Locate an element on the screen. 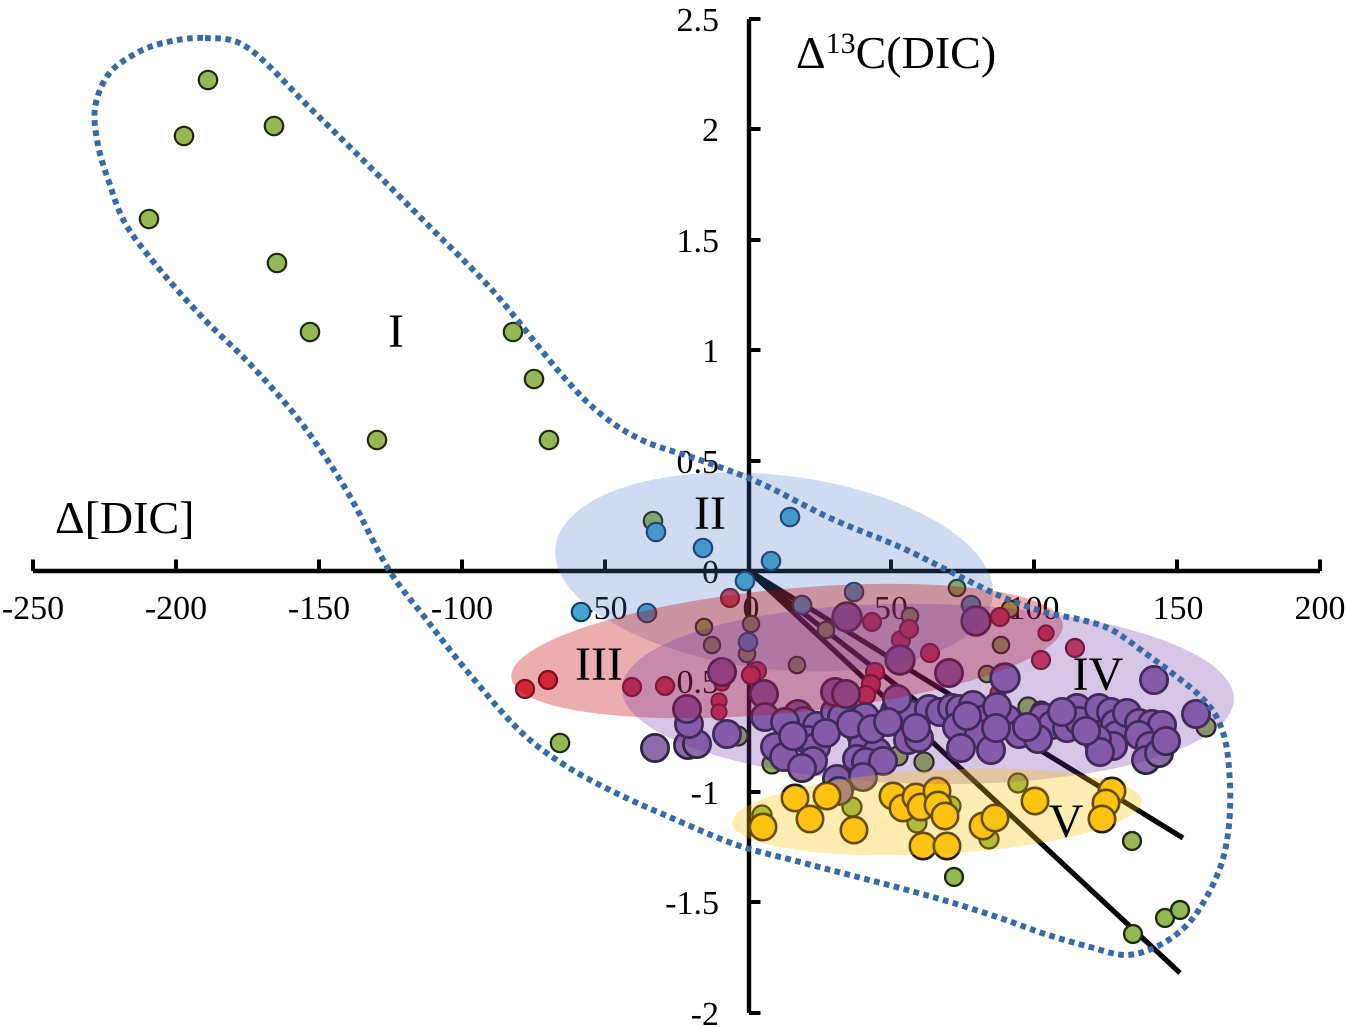 This screenshot has height=1028, width=1348. svg-text: Δ[DIC] is located at coordinates (124, 517).